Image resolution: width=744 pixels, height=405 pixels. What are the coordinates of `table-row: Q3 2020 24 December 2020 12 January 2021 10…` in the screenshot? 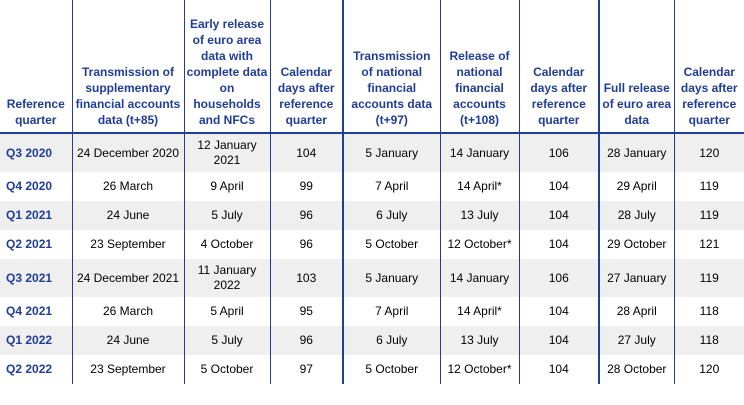 It's located at (372, 152).